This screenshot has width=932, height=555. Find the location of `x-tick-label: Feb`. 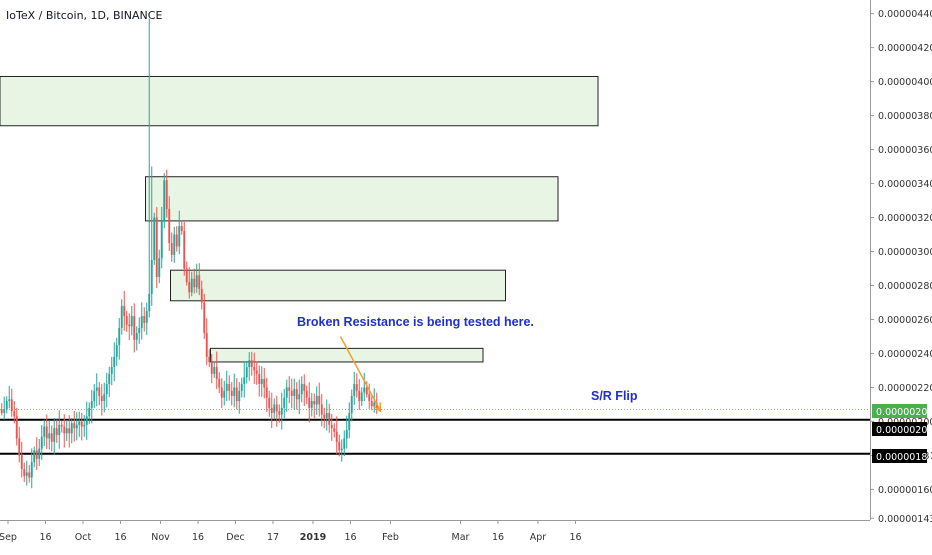

x-tick-label: Feb is located at coordinates (390, 537).